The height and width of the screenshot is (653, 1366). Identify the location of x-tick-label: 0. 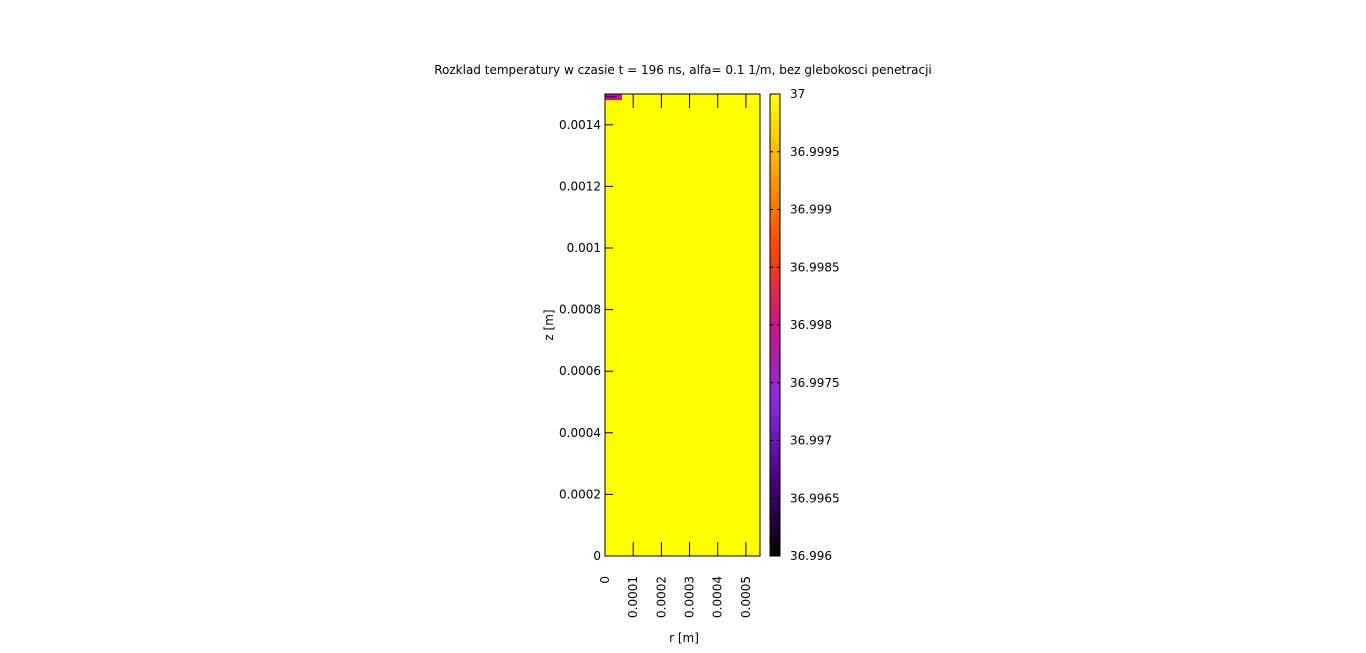
(605, 580).